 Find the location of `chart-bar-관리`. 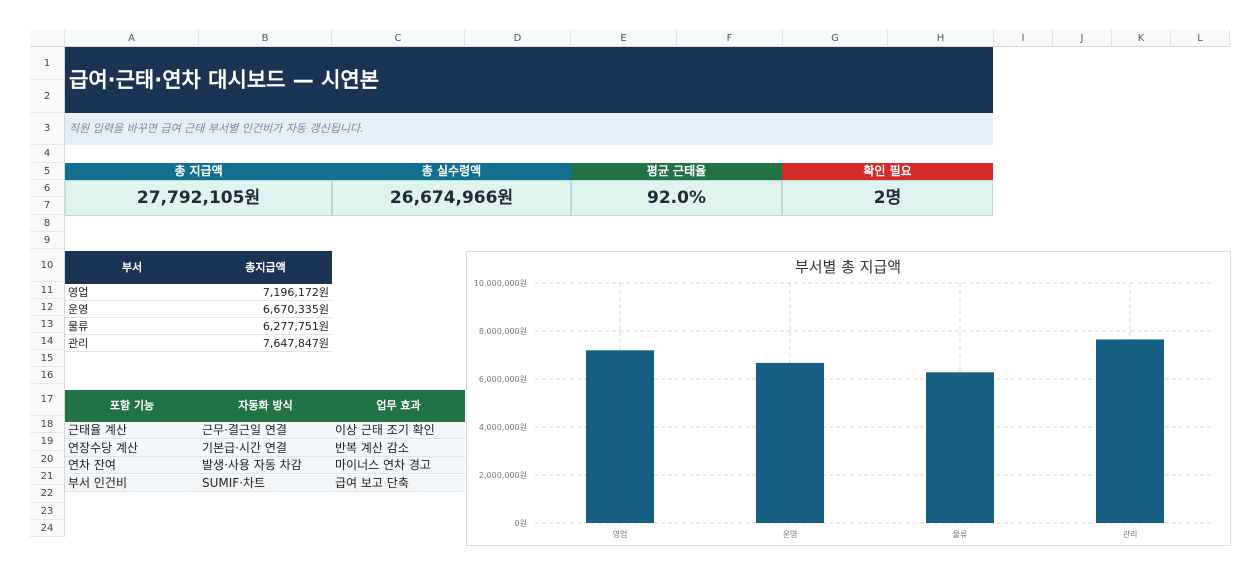

chart-bar-관리 is located at coordinates (1130, 431).